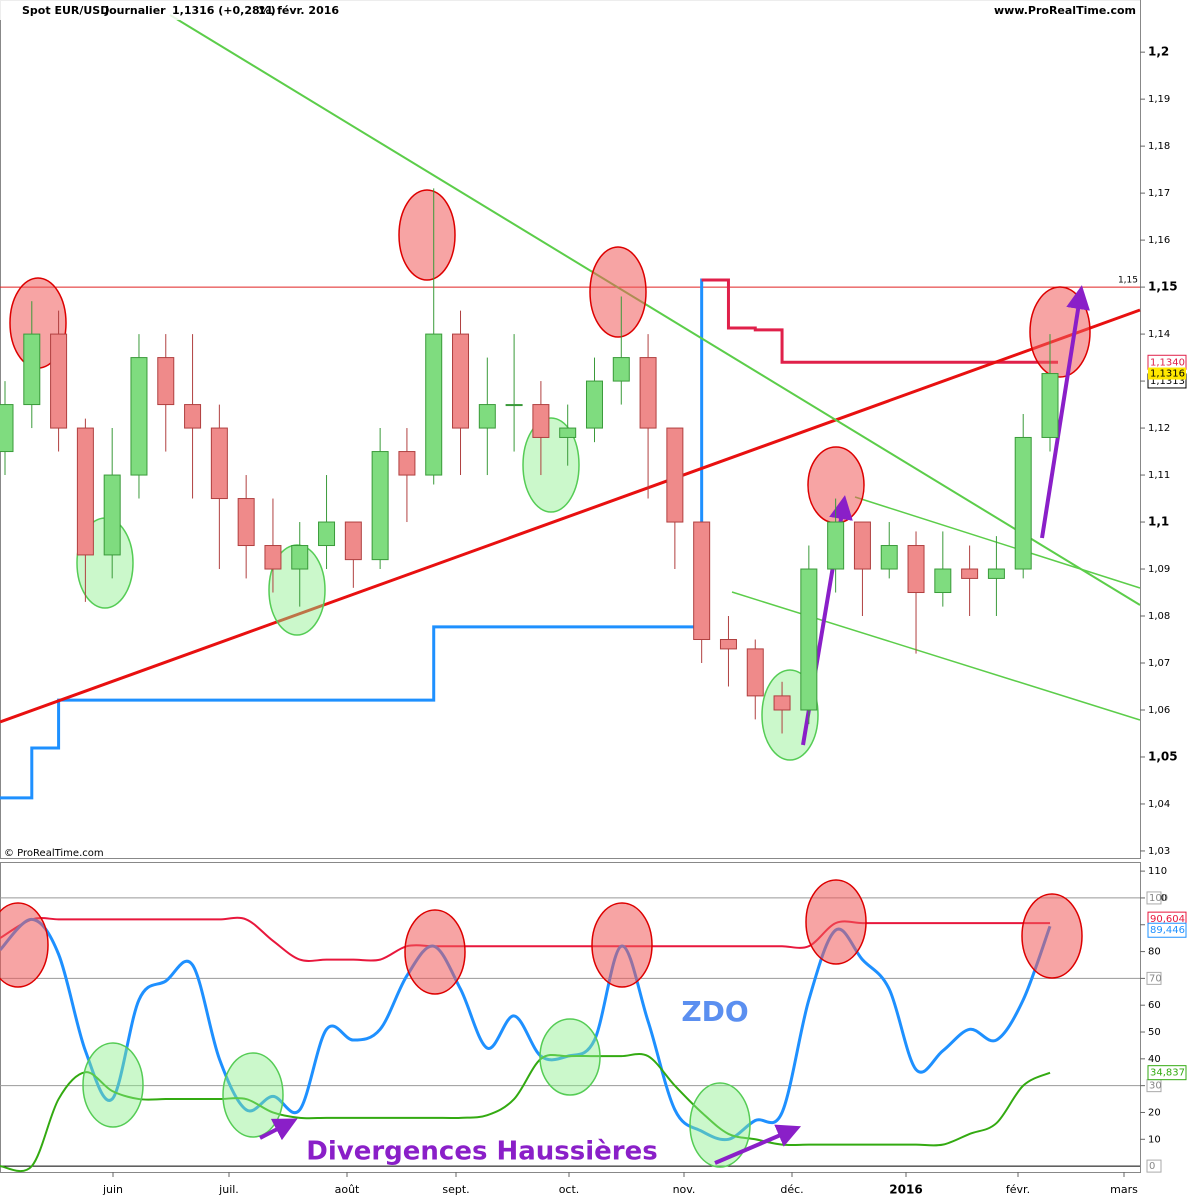 The width and height of the screenshot is (1200, 1200). Describe the element at coordinates (1167, 919) in the screenshot. I see `value-box-label: 90,604` at that location.